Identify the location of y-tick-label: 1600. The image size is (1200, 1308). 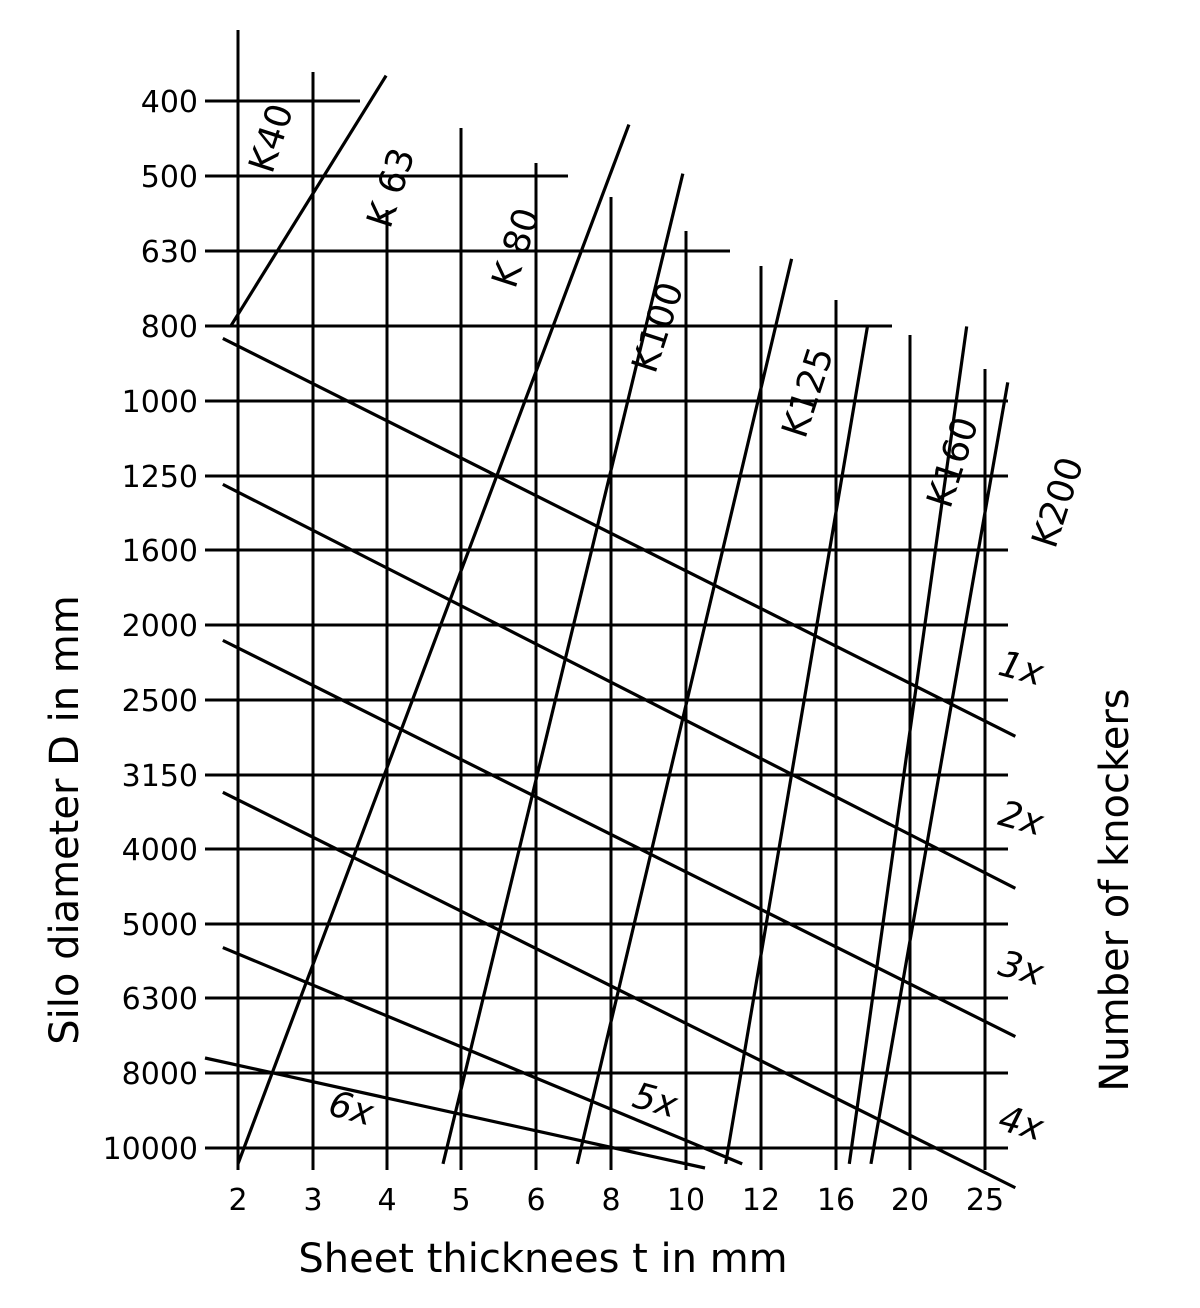
(160, 551).